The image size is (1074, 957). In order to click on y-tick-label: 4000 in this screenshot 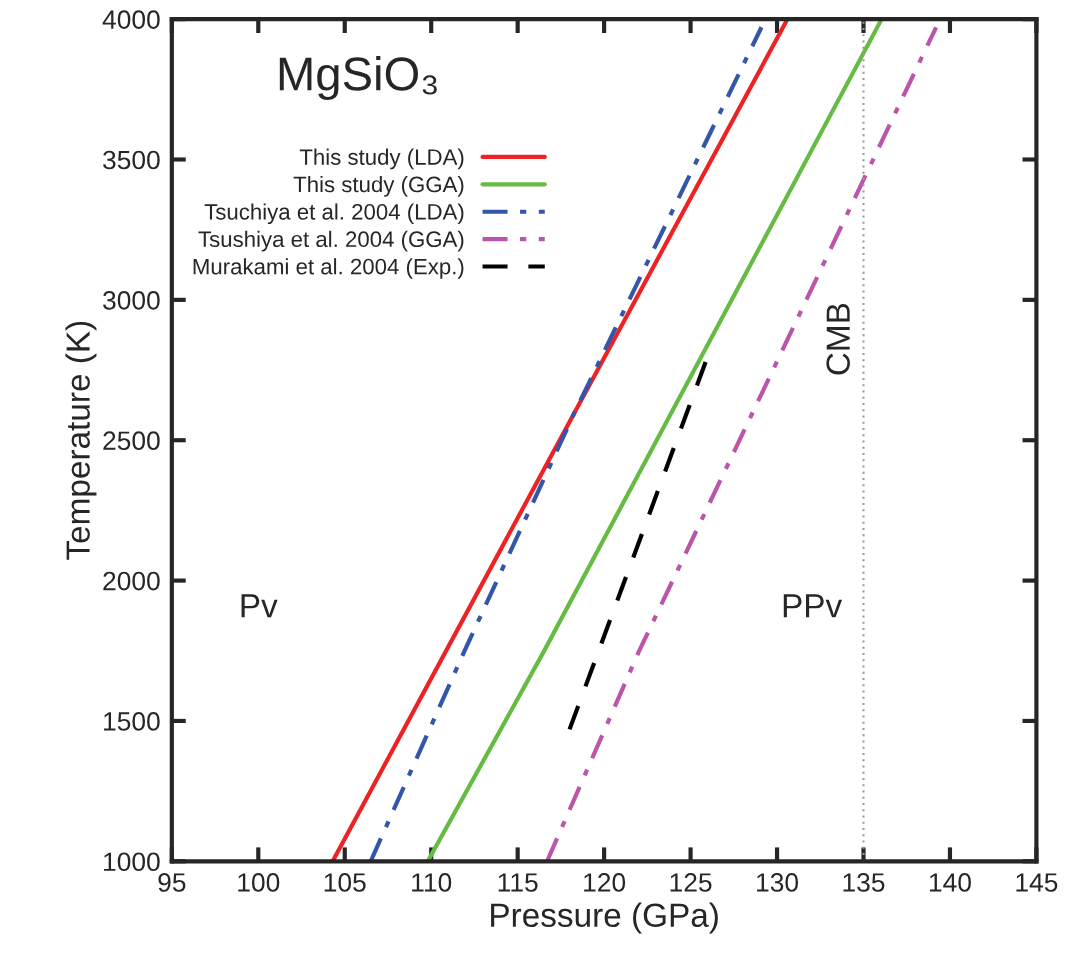, I will do `click(131, 19)`.